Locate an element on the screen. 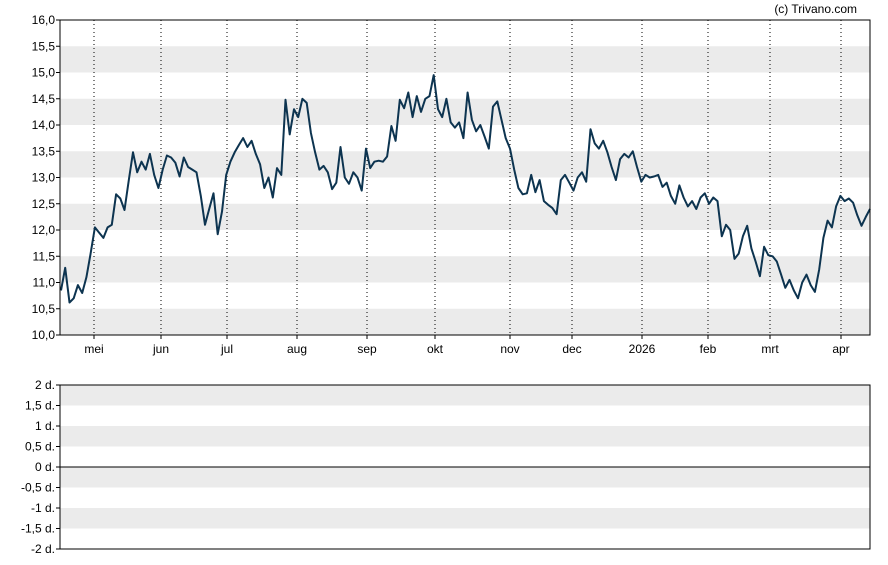 This screenshot has height=565, width=888. y-tick-label: 15,5 is located at coordinates (44, 46).